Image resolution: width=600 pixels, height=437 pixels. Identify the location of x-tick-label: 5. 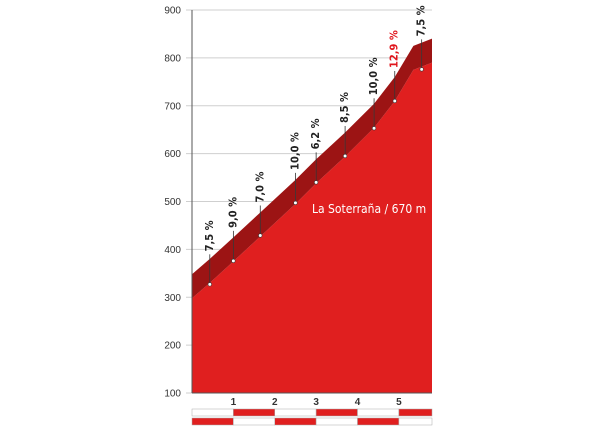
(399, 402).